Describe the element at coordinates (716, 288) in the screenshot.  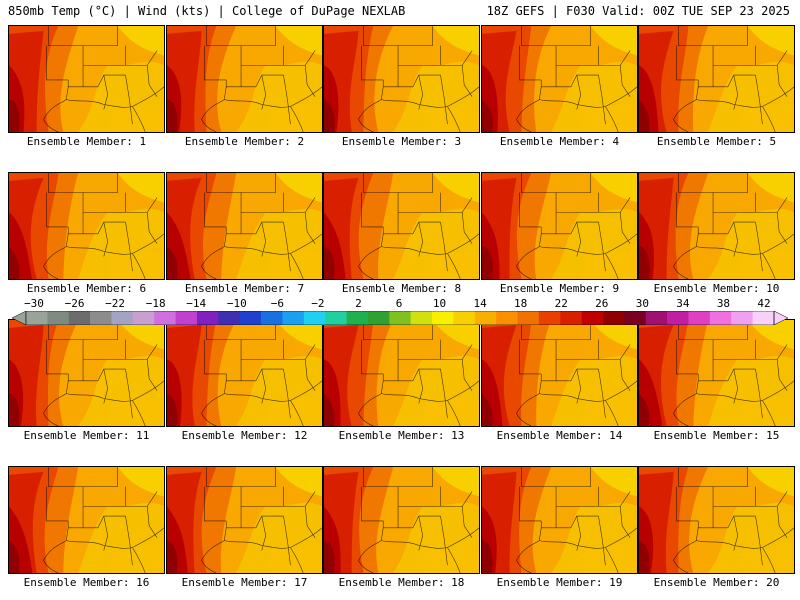
I see `ensemble-member-label: Ensemble Member: 10` at that location.